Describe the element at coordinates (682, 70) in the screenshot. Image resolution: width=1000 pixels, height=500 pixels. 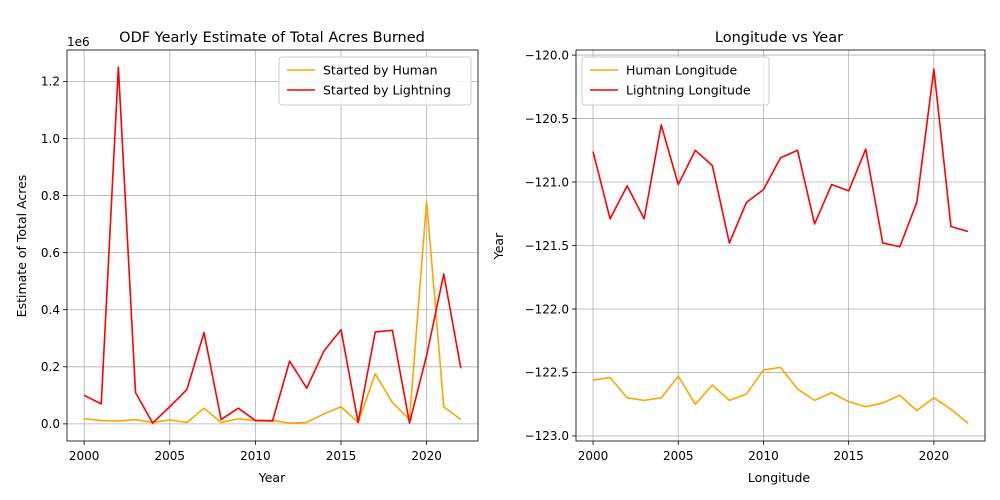
I see `legend-label: Human Longitude` at that location.